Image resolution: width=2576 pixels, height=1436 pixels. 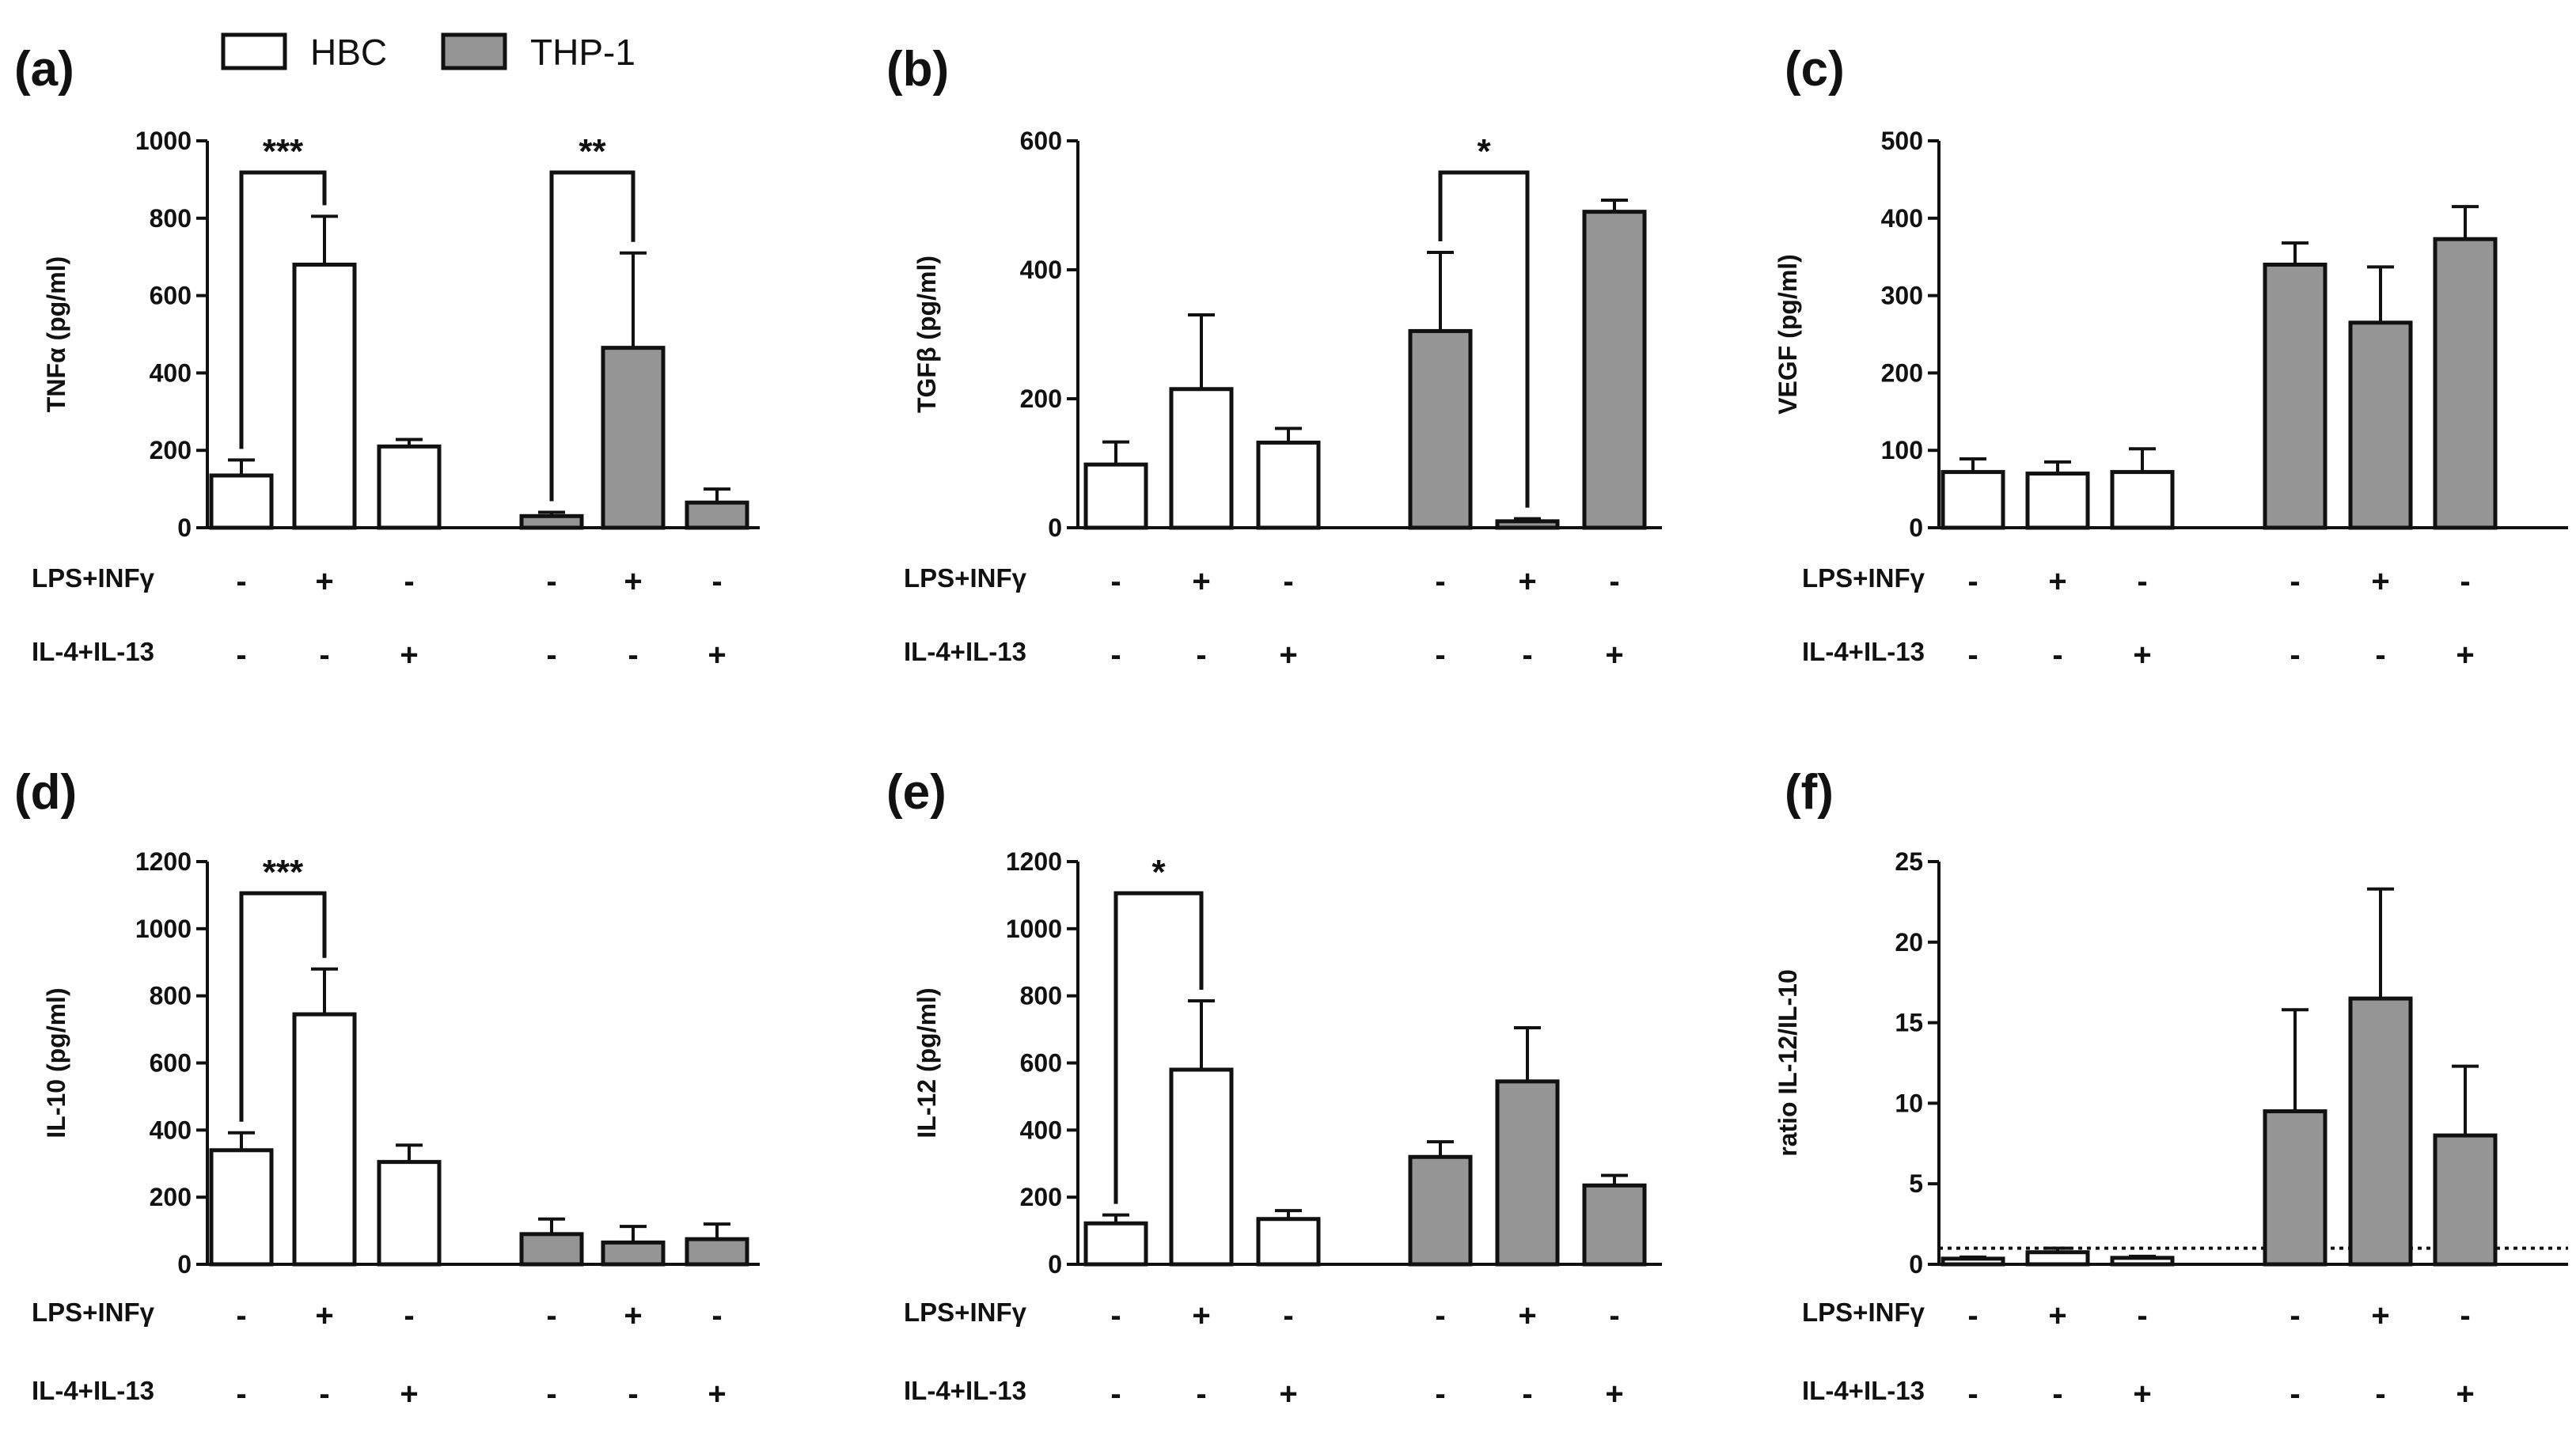 What do you see at coordinates (45, 792) in the screenshot?
I see `panel-label: (d)` at bounding box center [45, 792].